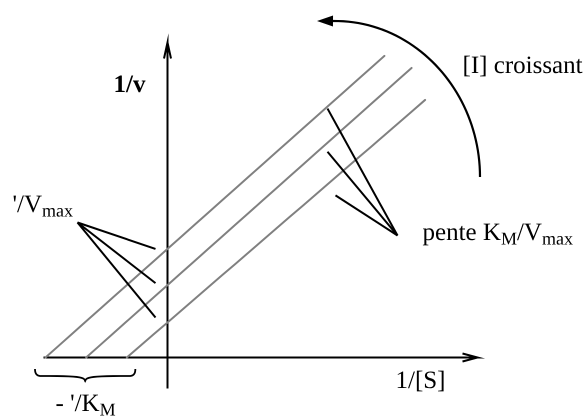 Image resolution: width=586 pixels, height=419 pixels. Describe the element at coordinates (421, 380) in the screenshot. I see `x-axis-title: 1/[S]` at that location.